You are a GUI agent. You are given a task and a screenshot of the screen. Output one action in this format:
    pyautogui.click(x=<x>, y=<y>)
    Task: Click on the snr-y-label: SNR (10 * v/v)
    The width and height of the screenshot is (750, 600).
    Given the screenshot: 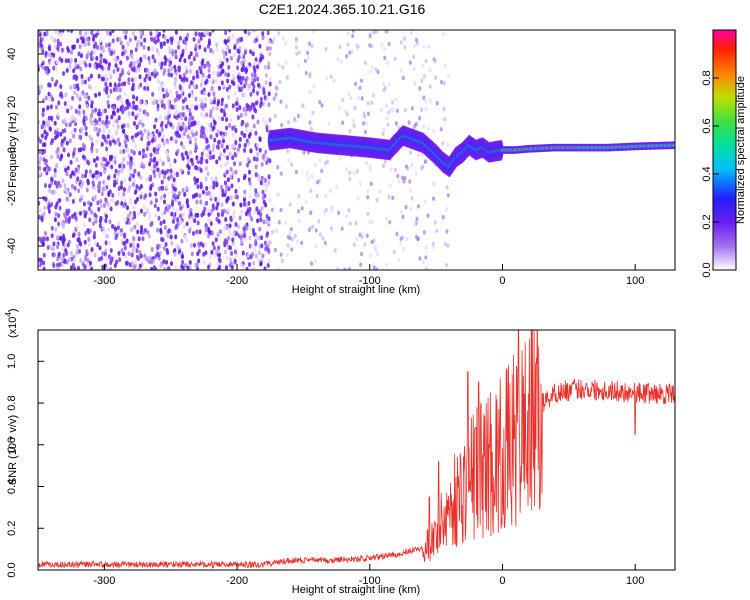 What is the action you would take?
    pyautogui.click(x=13, y=450)
    